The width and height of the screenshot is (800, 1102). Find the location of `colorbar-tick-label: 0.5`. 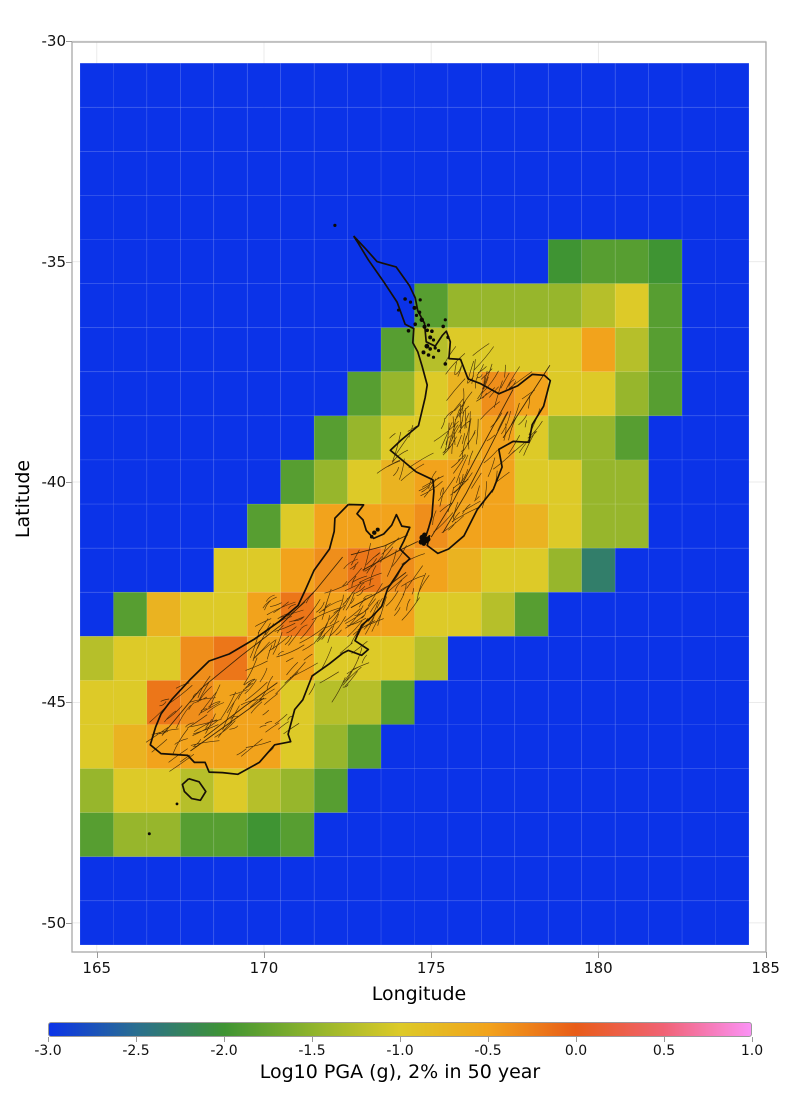

colorbar-tick-label: 0.5 is located at coordinates (664, 1051).